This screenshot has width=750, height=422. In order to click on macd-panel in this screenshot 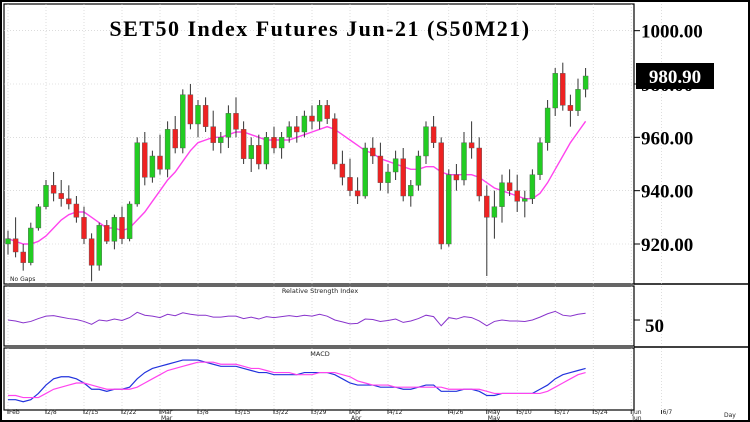, I will do `click(319, 379)`.